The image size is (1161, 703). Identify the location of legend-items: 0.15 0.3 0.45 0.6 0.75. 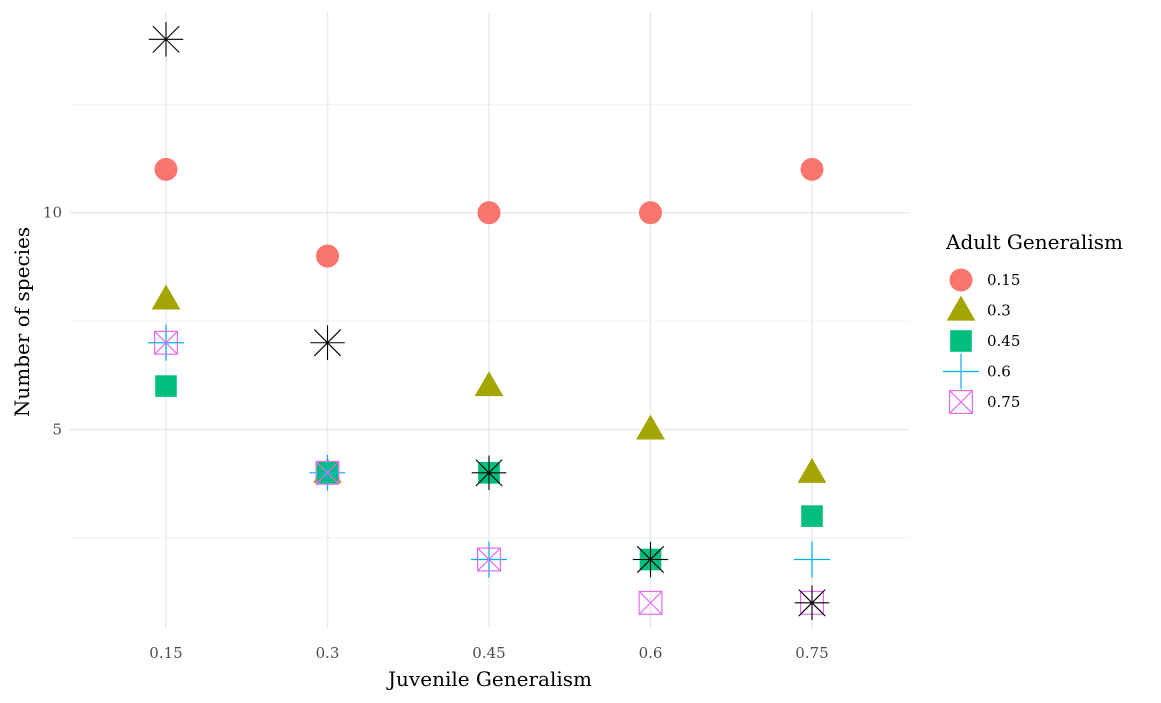
(981, 341).